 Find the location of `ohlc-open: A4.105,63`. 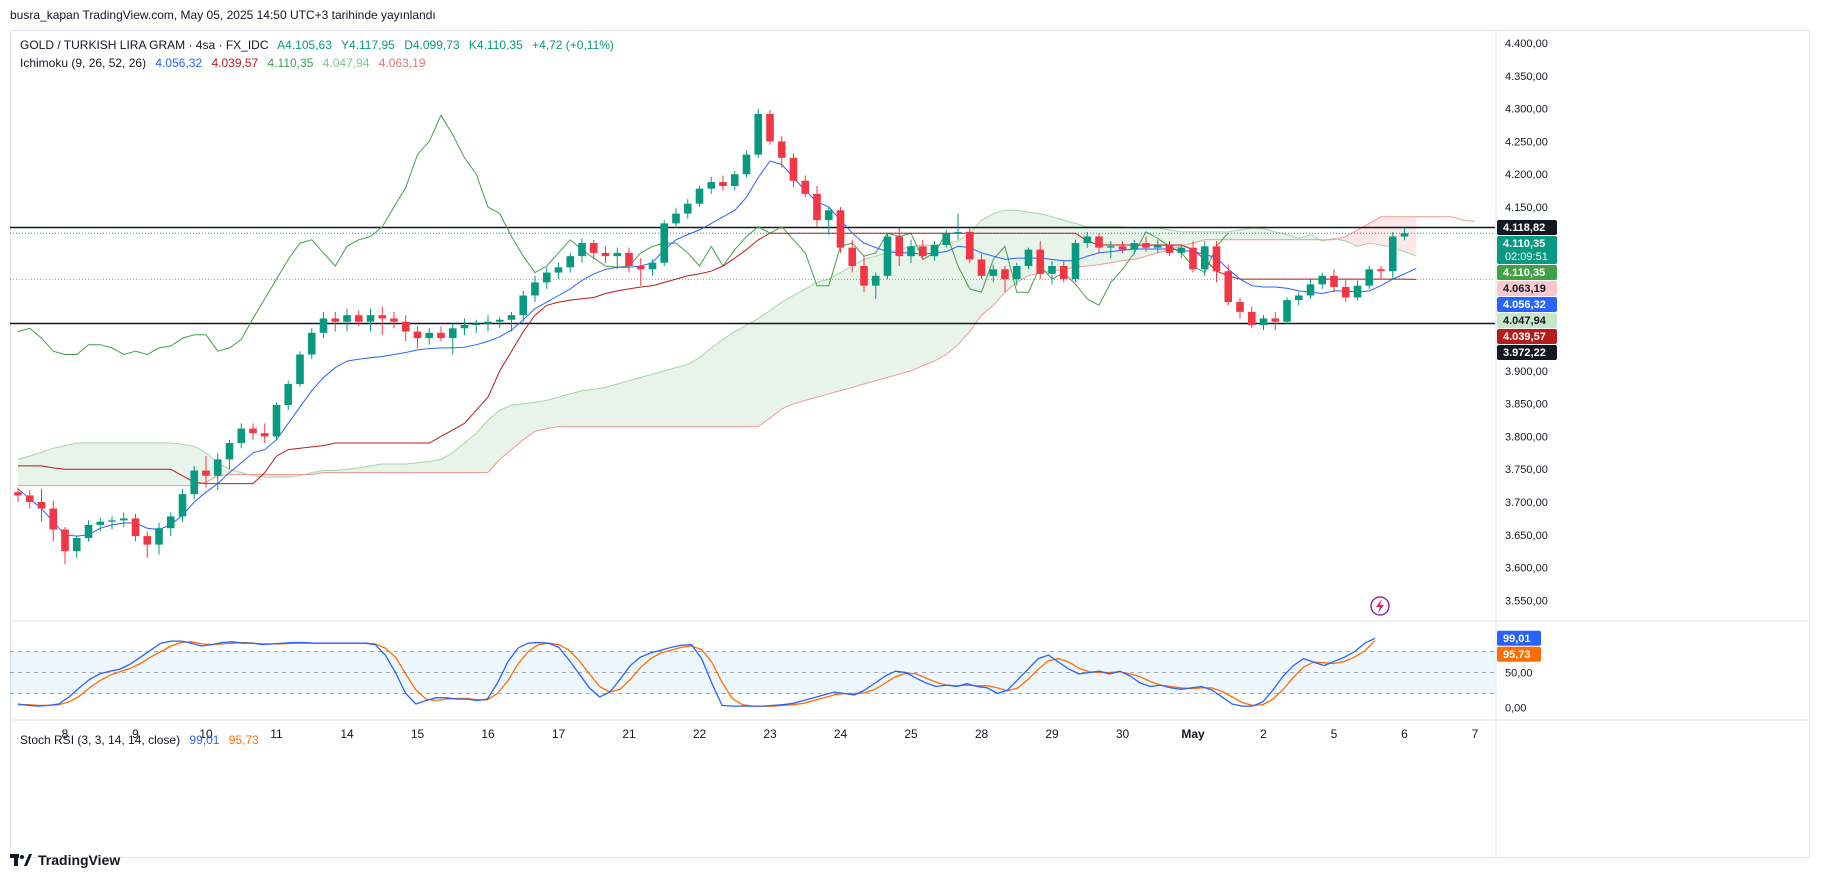

ohlc-open: A4.105,63 is located at coordinates (304, 45).